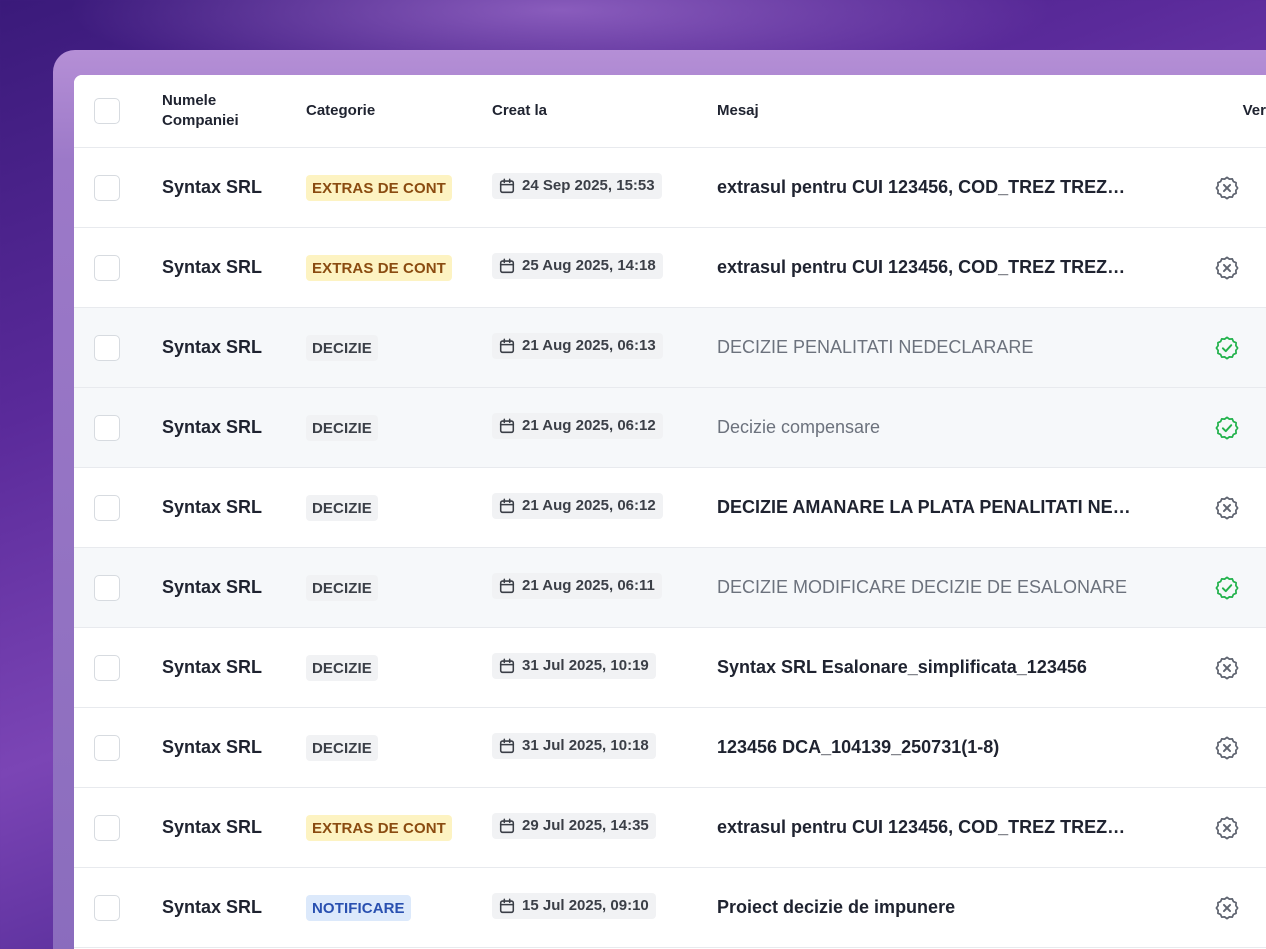  What do you see at coordinates (341, 110) in the screenshot?
I see `column-header-category: Categorie` at bounding box center [341, 110].